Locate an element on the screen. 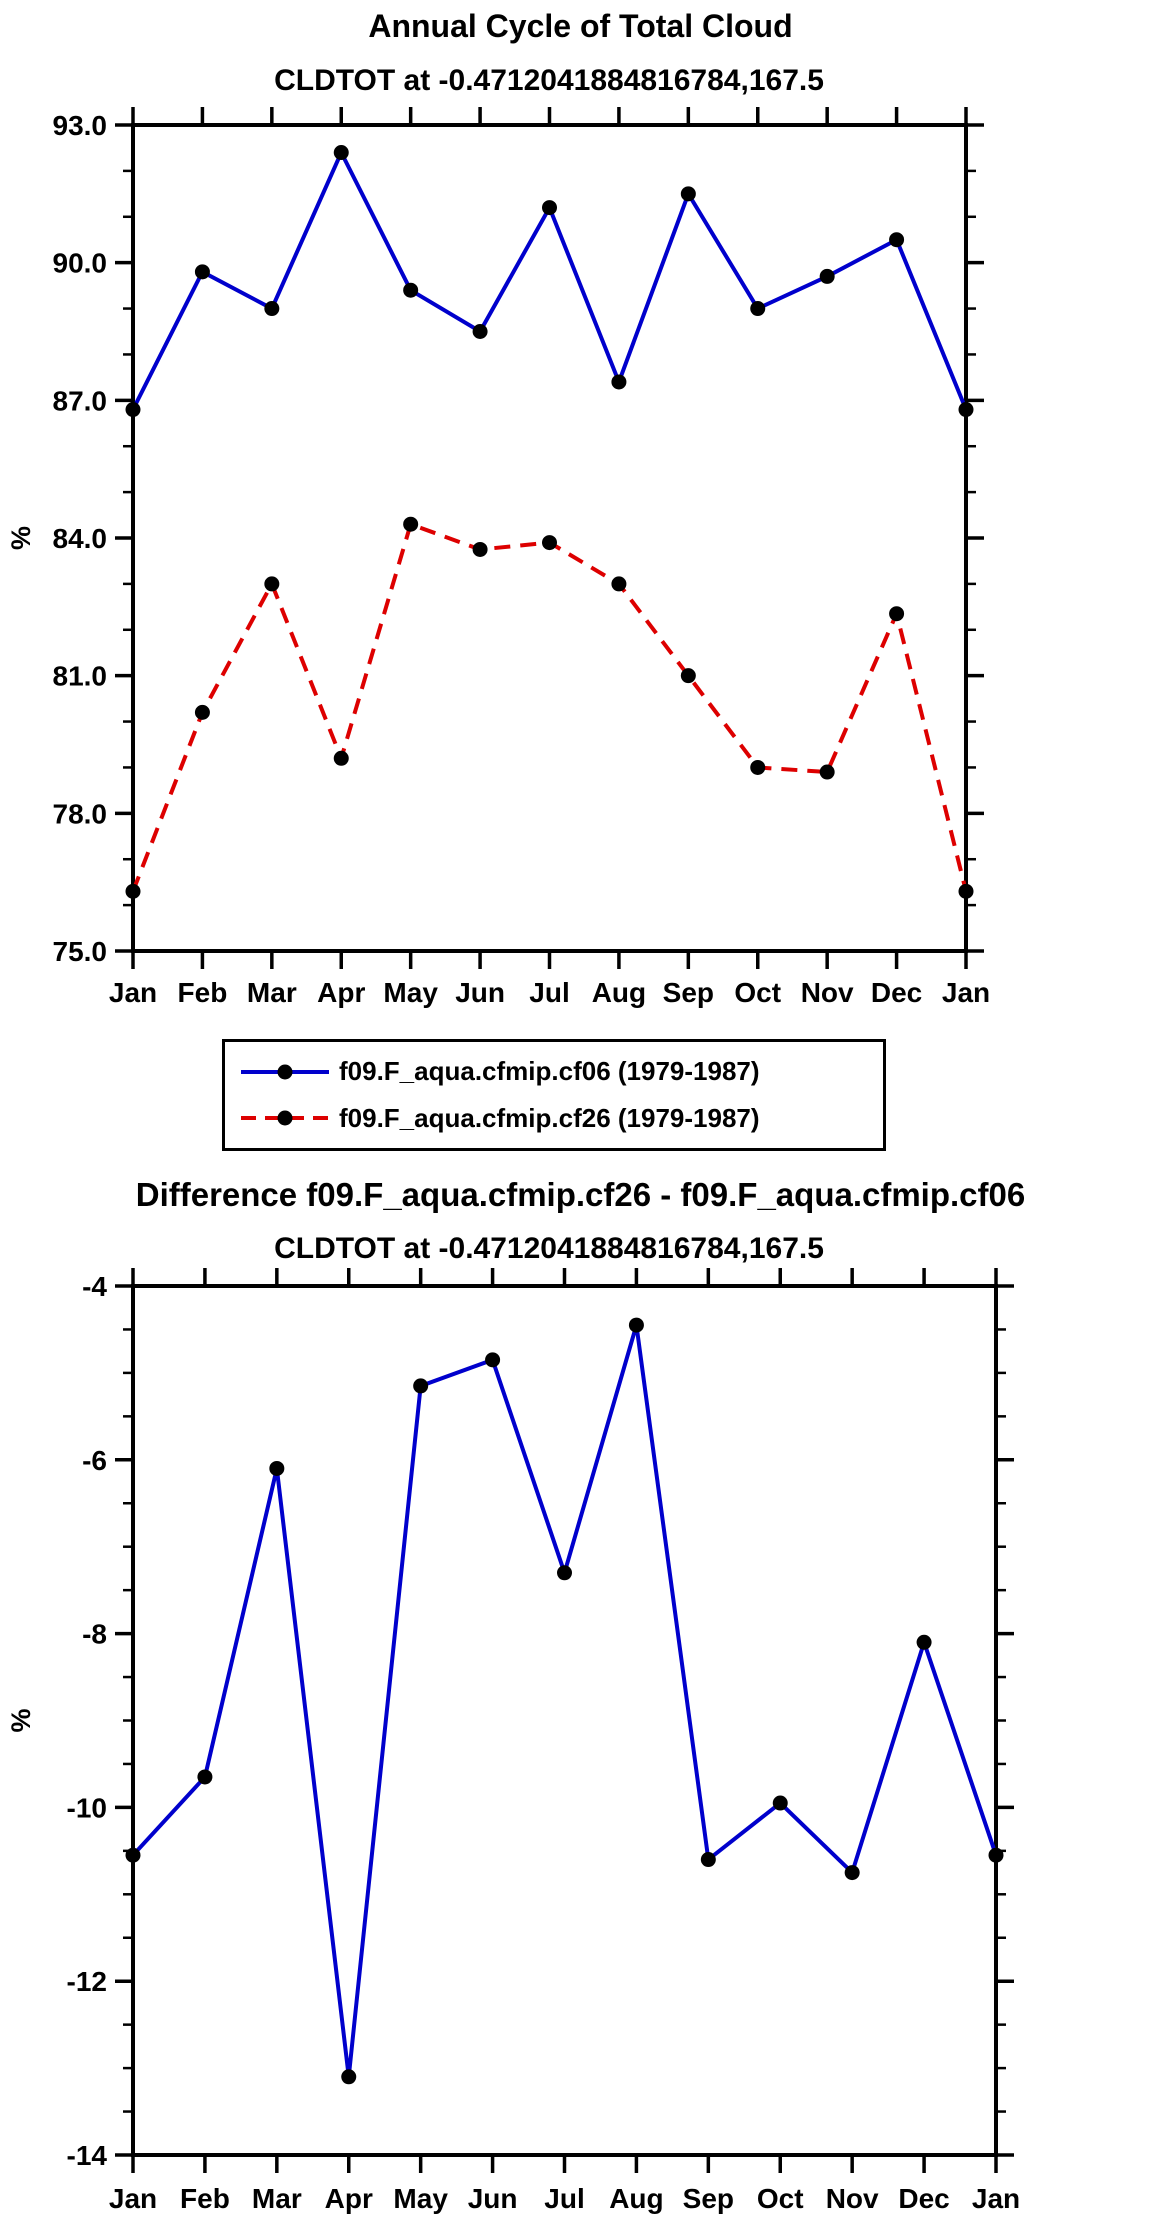  y-tick-label: -4 is located at coordinates (94, 1286).